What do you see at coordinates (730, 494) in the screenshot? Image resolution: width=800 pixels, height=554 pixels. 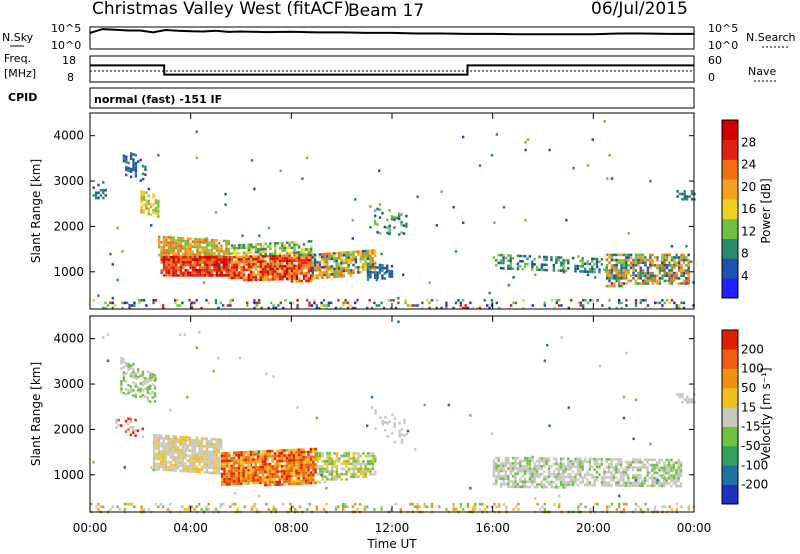 I see `colorbar-swatch` at bounding box center [730, 494].